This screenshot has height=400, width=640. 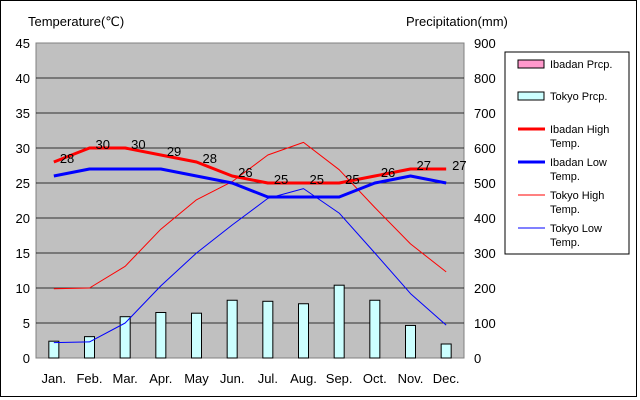 I want to click on left-tick-label: 45, so click(x=23, y=43).